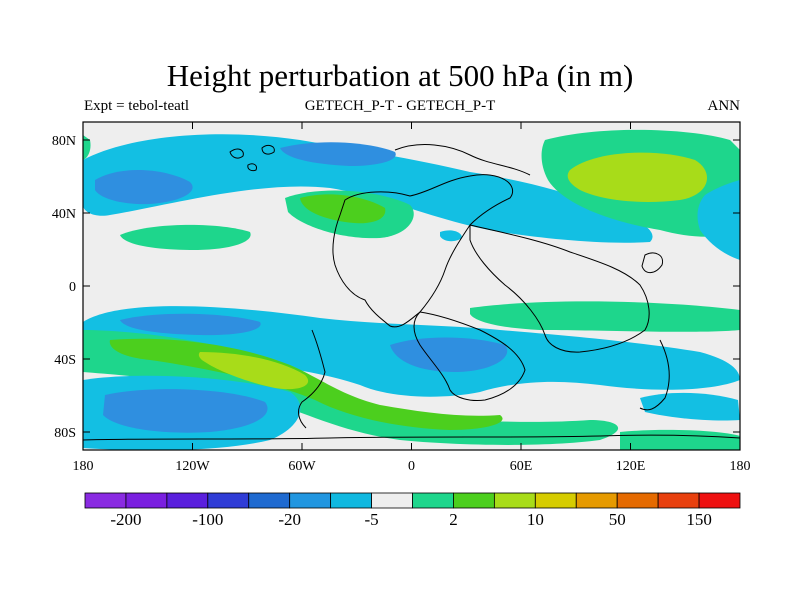 The width and height of the screenshot is (800, 600). What do you see at coordinates (400, 106) in the screenshot?
I see `dataset-label: GETECH_P-T - GETECH_P-T` at bounding box center [400, 106].